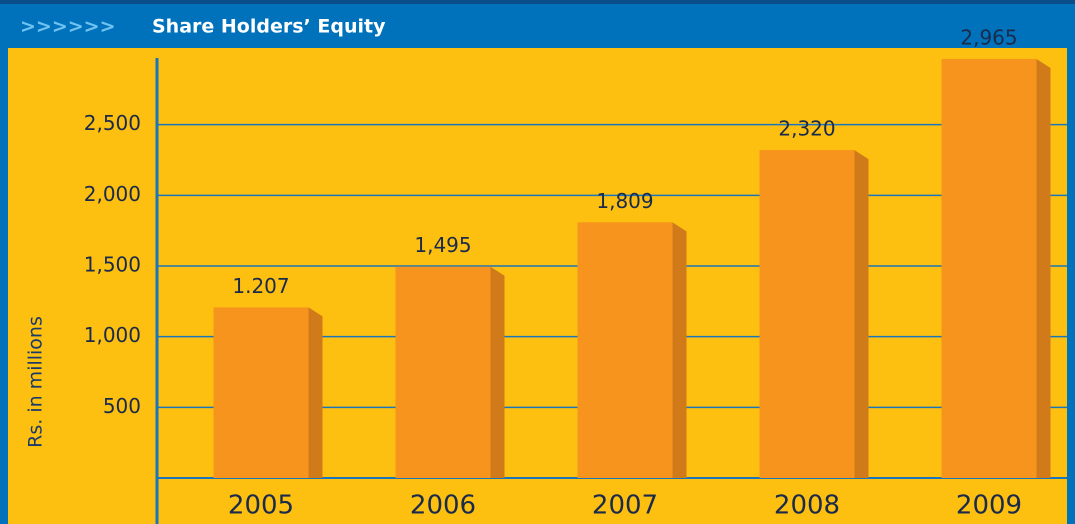 This screenshot has height=524, width=1075. What do you see at coordinates (442, 245) in the screenshot?
I see `data-label: 1,495` at bounding box center [442, 245].